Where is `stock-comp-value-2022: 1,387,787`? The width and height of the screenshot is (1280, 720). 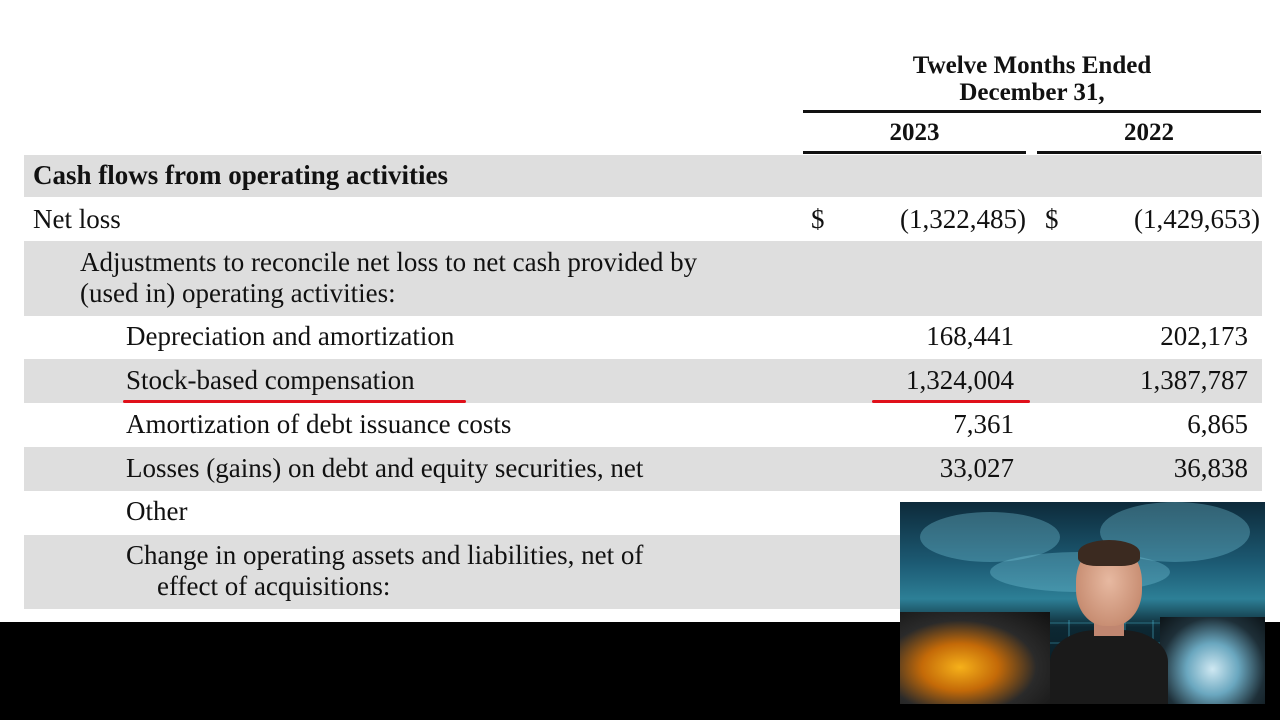
stock-comp-value-2022: 1,387,787 is located at coordinates (1194, 380).